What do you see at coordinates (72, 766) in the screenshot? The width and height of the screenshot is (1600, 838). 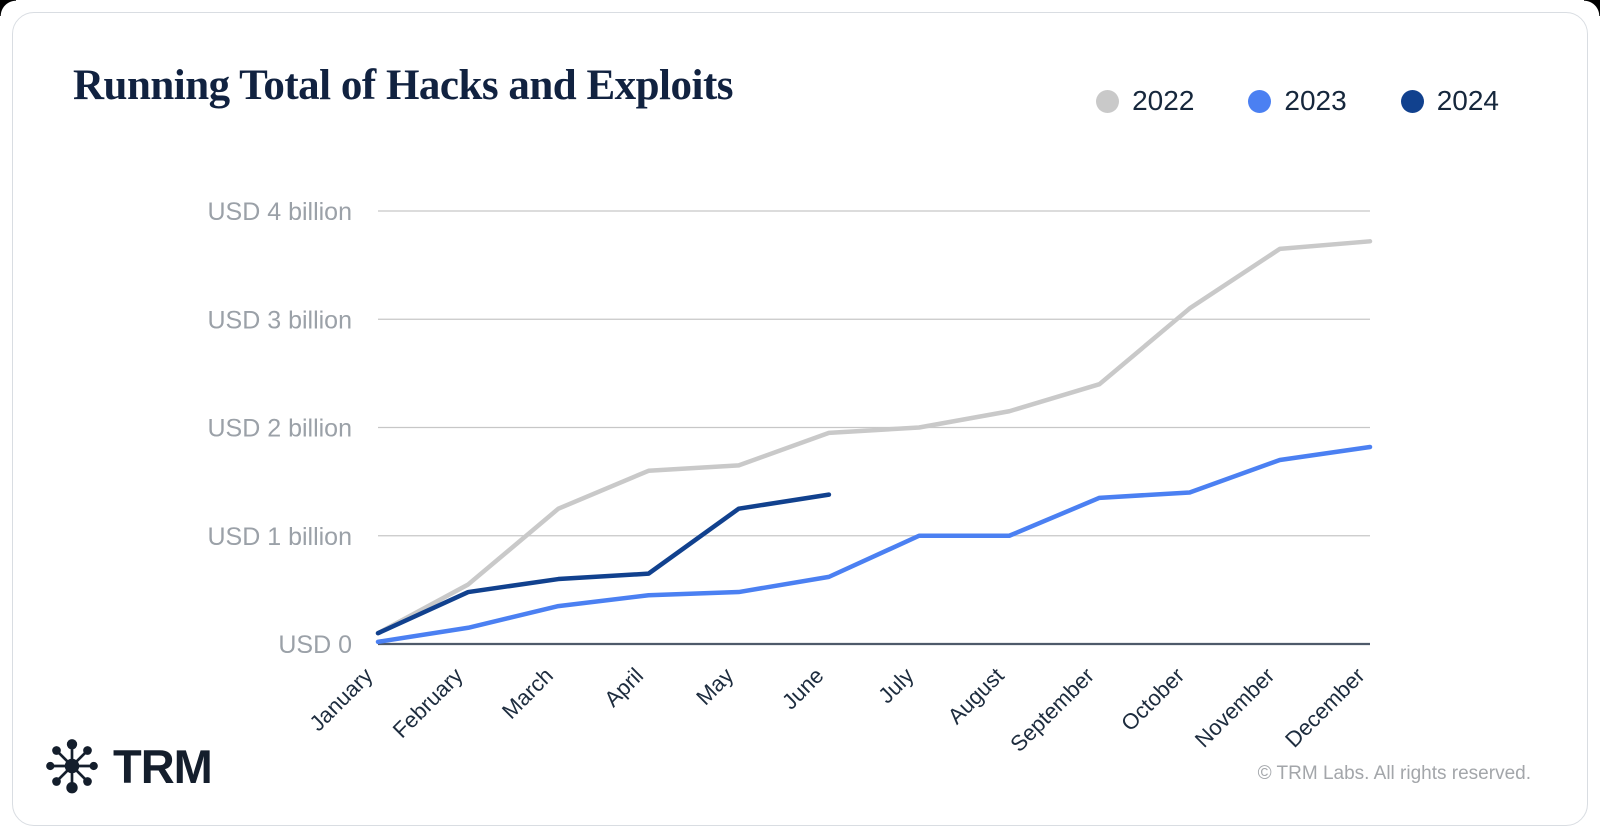 I see `trm-logo-molecule-icon` at bounding box center [72, 766].